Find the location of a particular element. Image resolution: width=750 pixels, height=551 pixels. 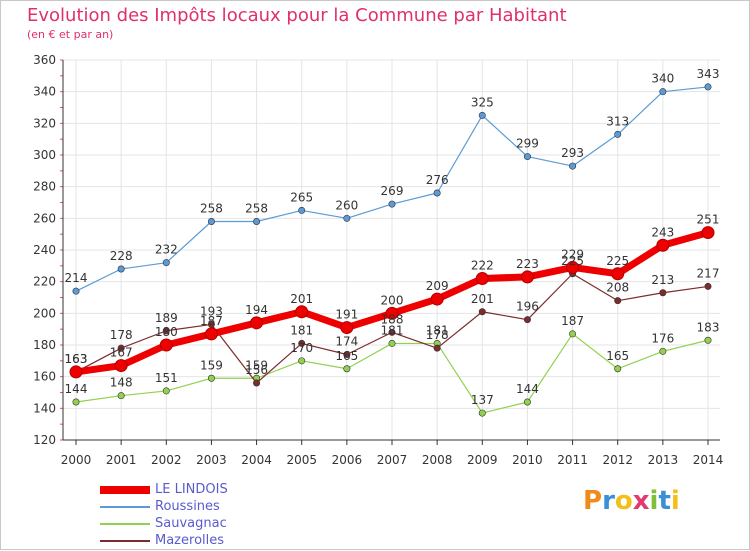

y-tick-label: 240 is located at coordinates (44, 250).